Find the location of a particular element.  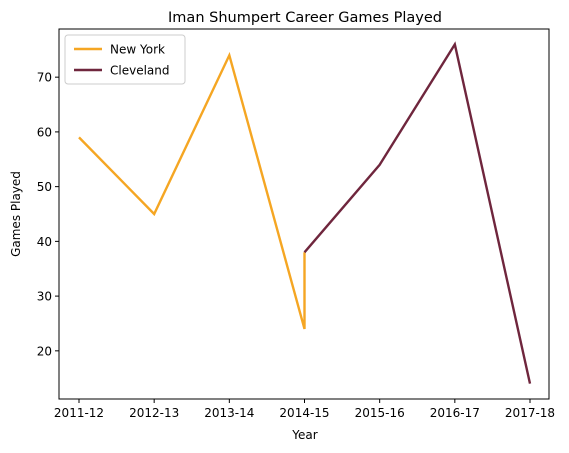

x-tick-label-2013-14: 2013-14 is located at coordinates (229, 413).